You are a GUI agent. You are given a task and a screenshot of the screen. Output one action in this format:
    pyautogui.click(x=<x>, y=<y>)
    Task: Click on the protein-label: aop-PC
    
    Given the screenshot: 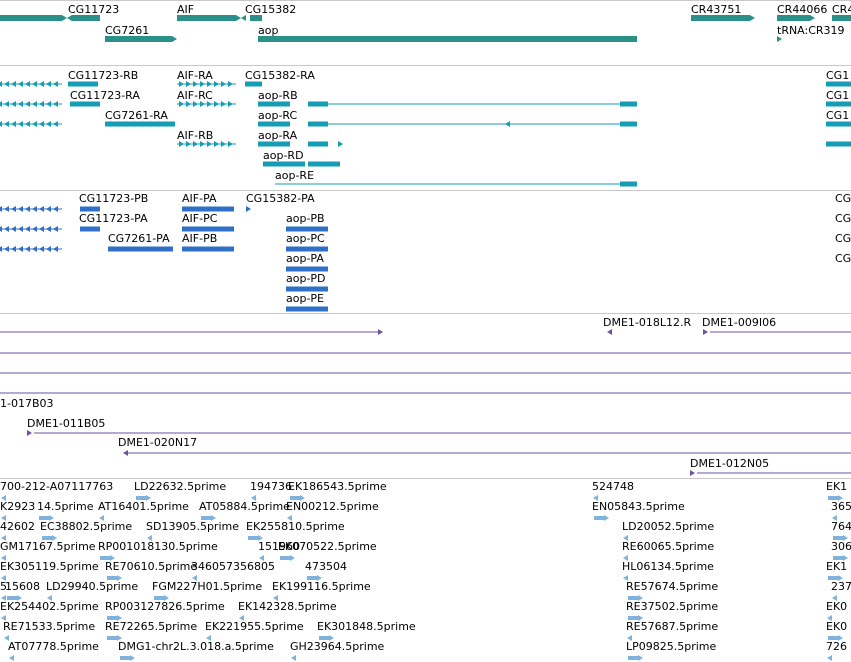 What is the action you would take?
    pyautogui.click(x=305, y=238)
    